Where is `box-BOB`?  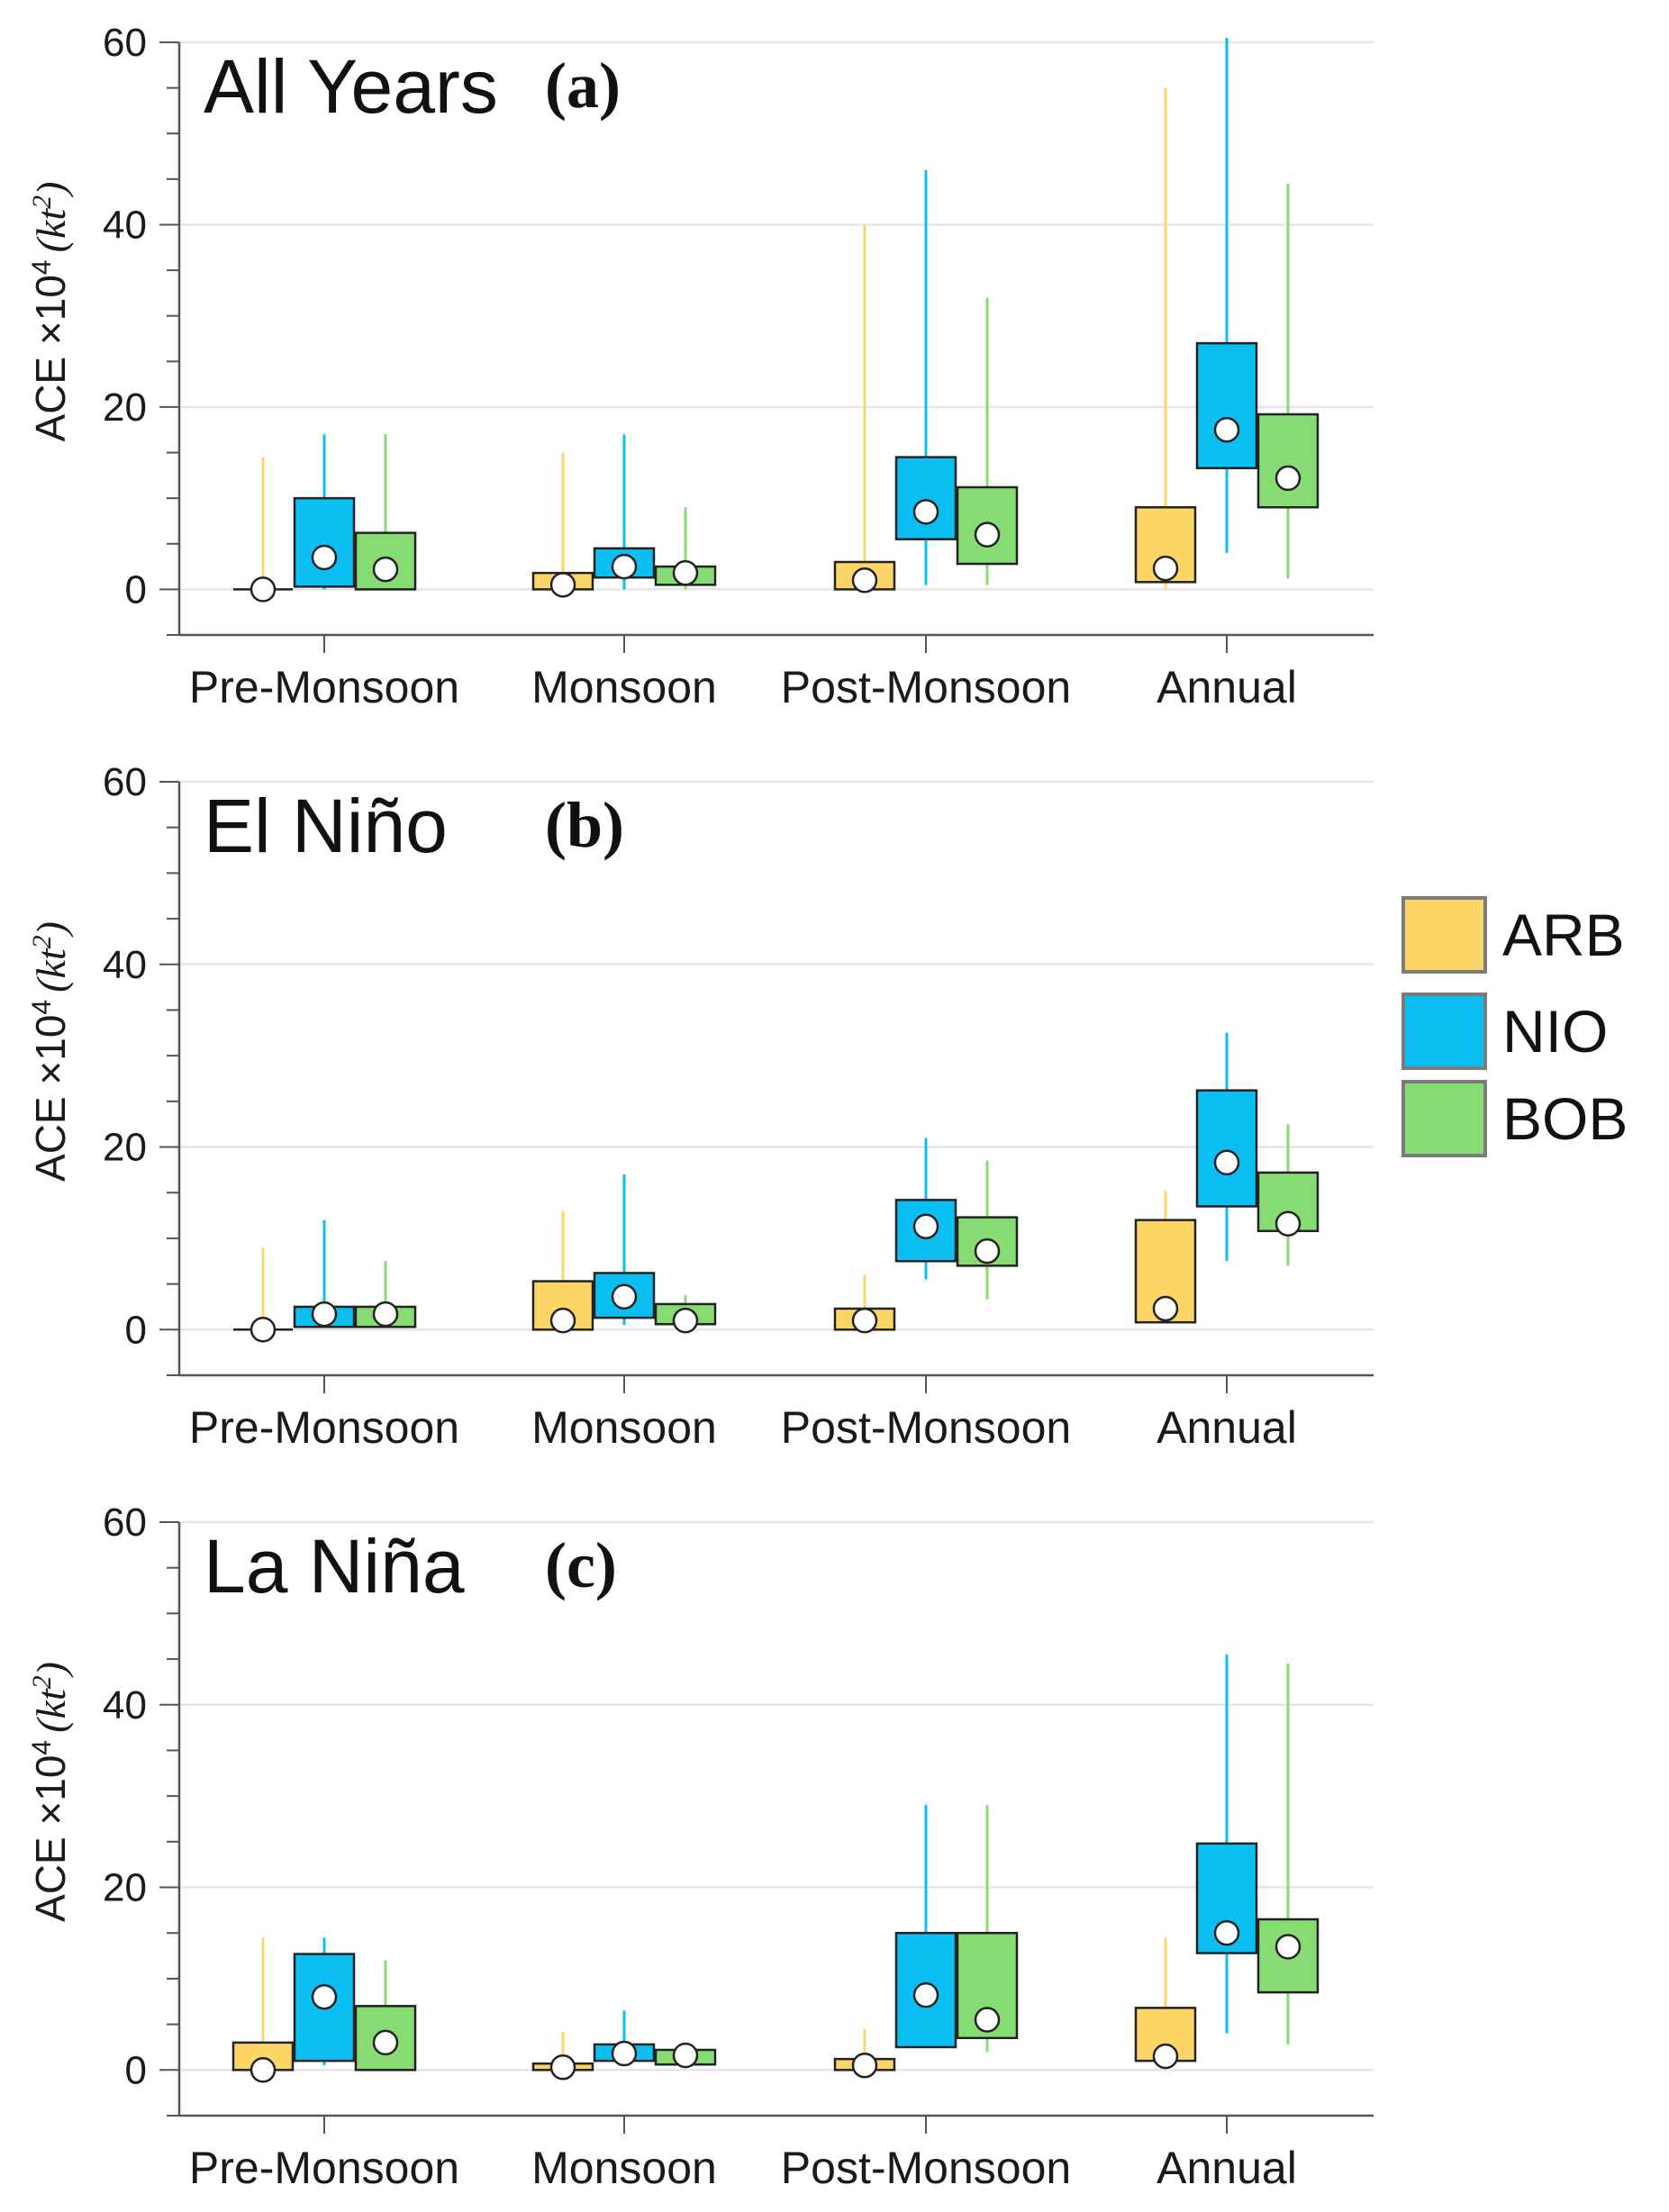
box-BOB is located at coordinates (1288, 460).